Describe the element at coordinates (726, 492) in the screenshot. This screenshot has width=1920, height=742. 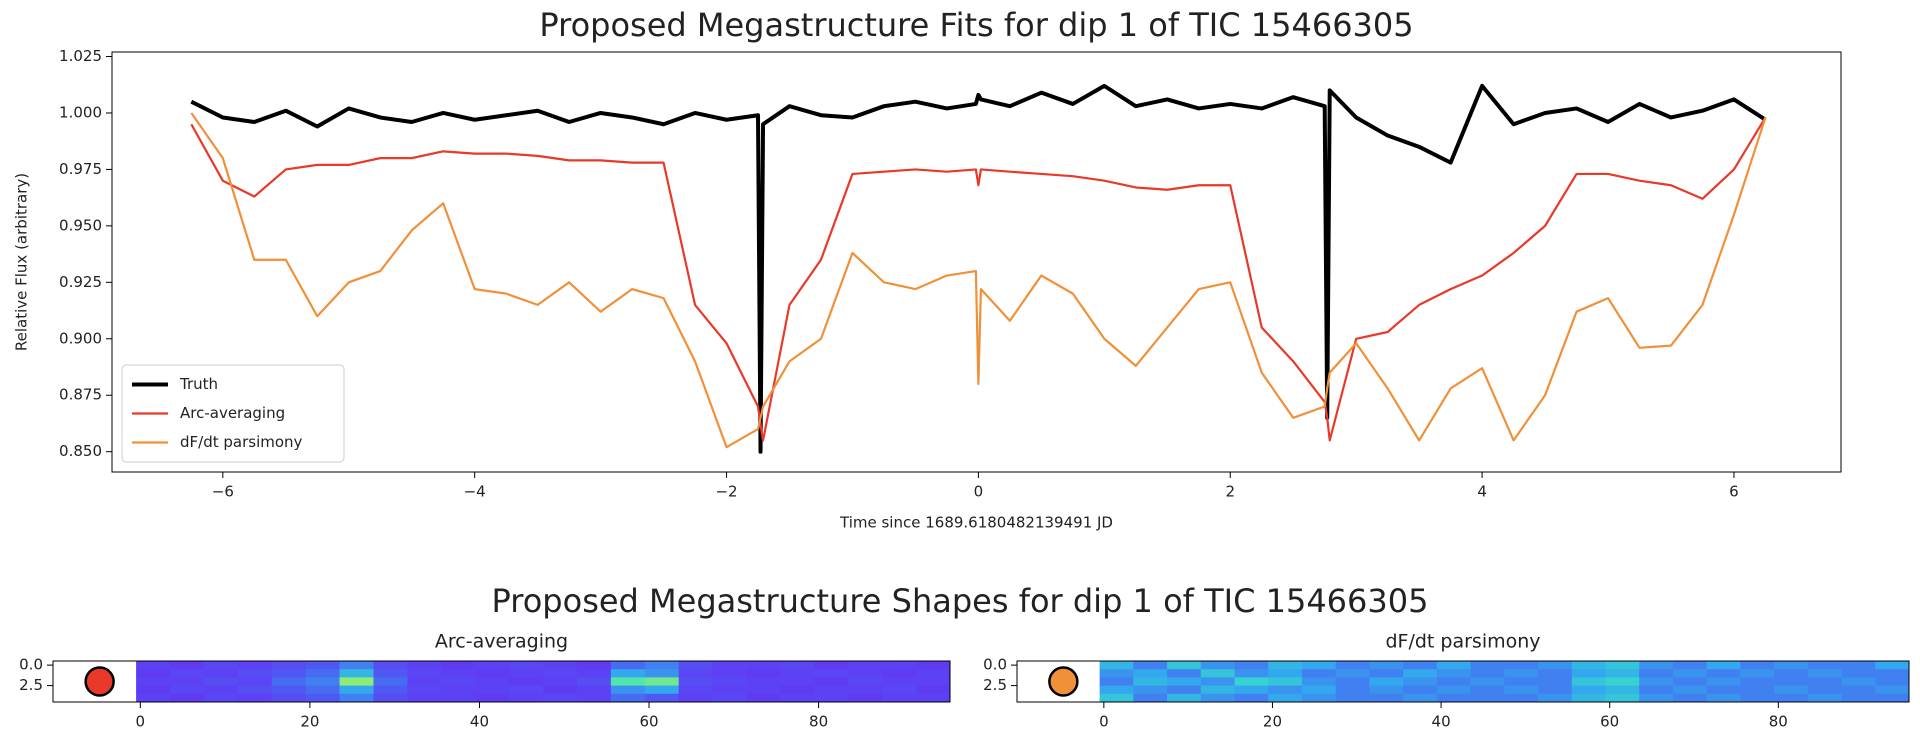
I see `x-tick-label: −2` at that location.